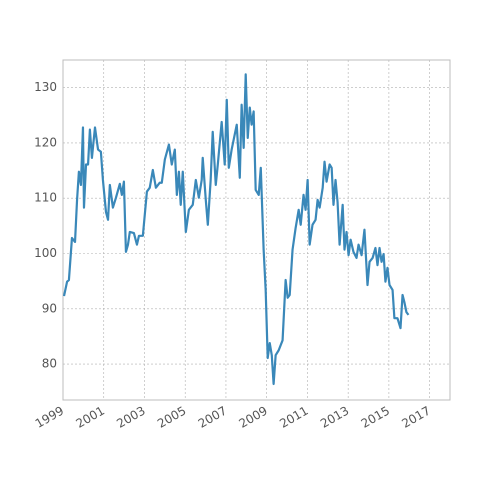  Describe the element at coordinates (49, 364) in the screenshot. I see `y-tick-label: 80` at that location.